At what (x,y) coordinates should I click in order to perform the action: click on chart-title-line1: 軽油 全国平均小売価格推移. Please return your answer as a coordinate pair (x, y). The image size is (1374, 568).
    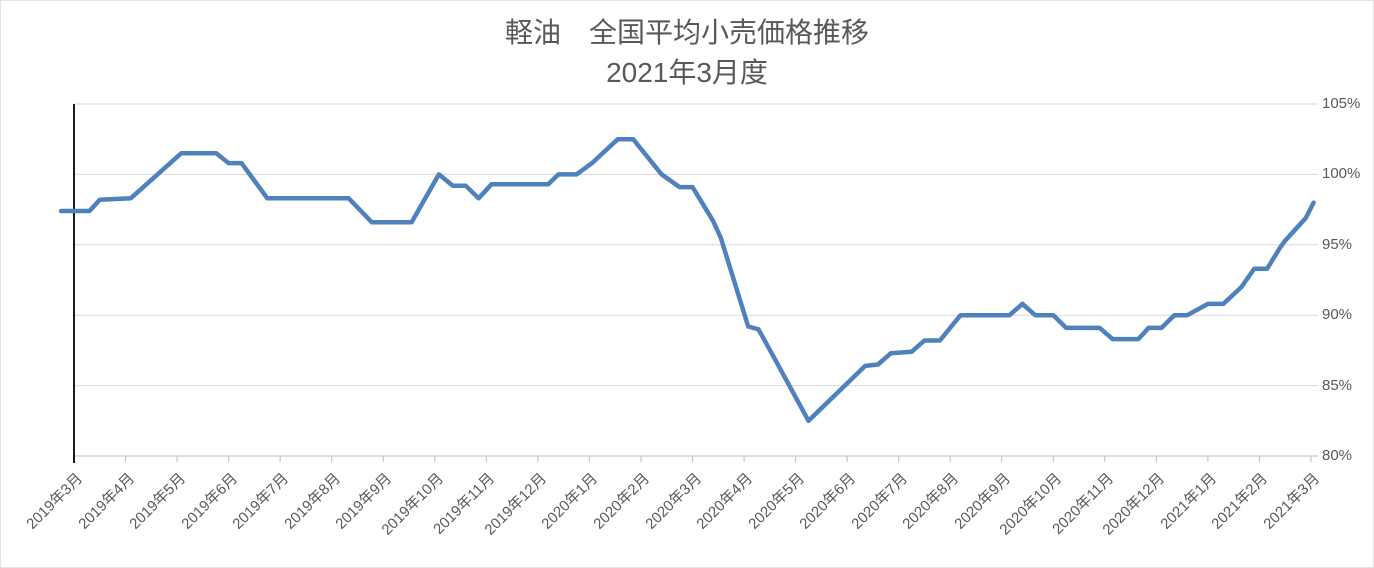
    Looking at the image, I should click on (686, 32).